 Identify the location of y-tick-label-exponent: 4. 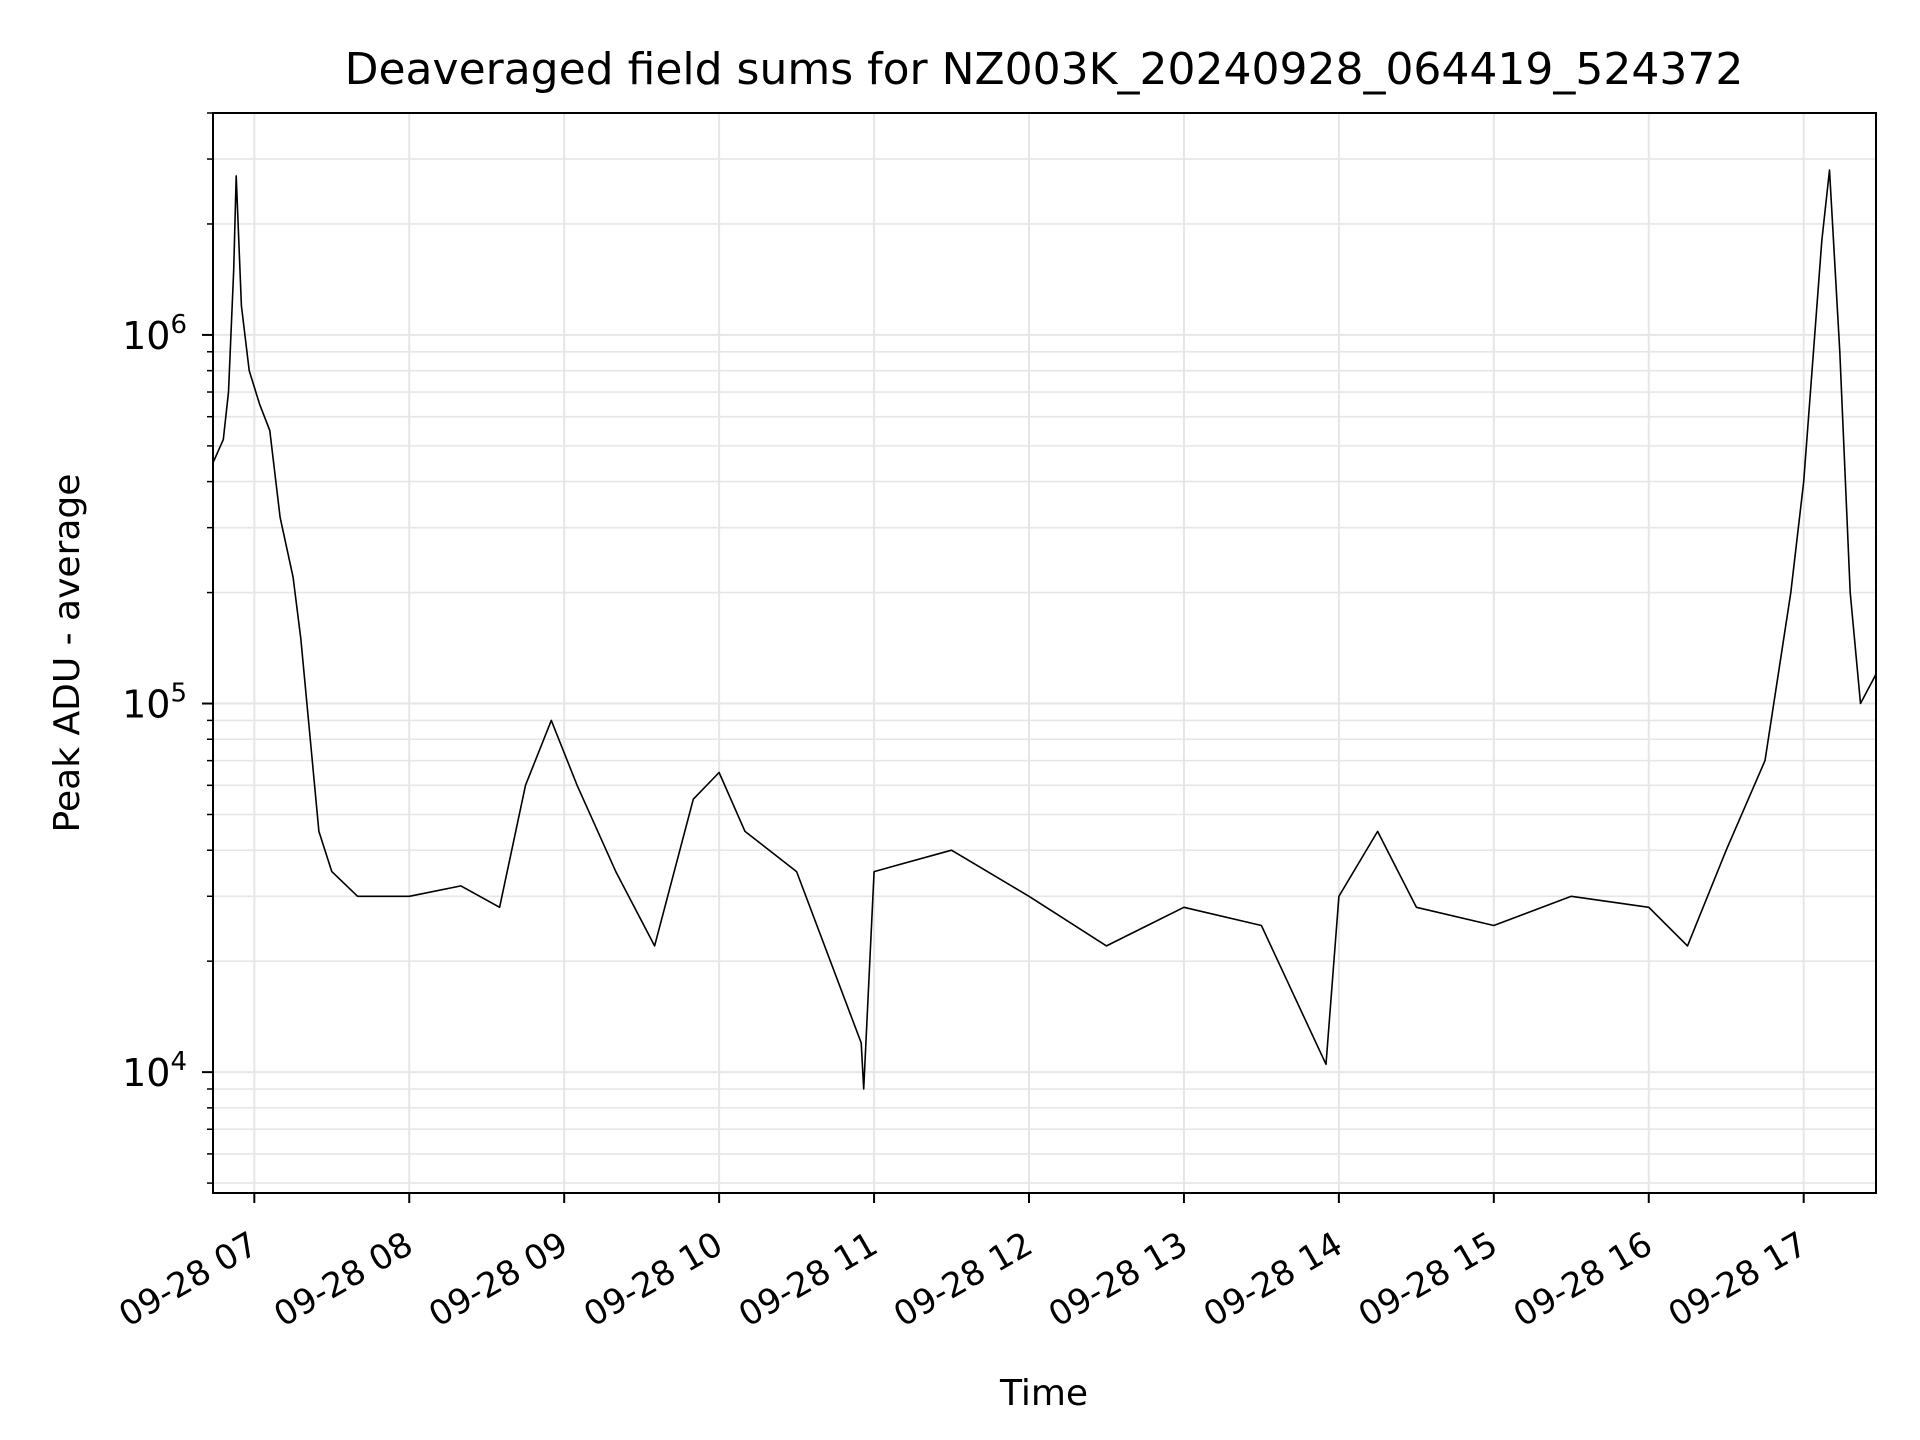
(178, 1062).